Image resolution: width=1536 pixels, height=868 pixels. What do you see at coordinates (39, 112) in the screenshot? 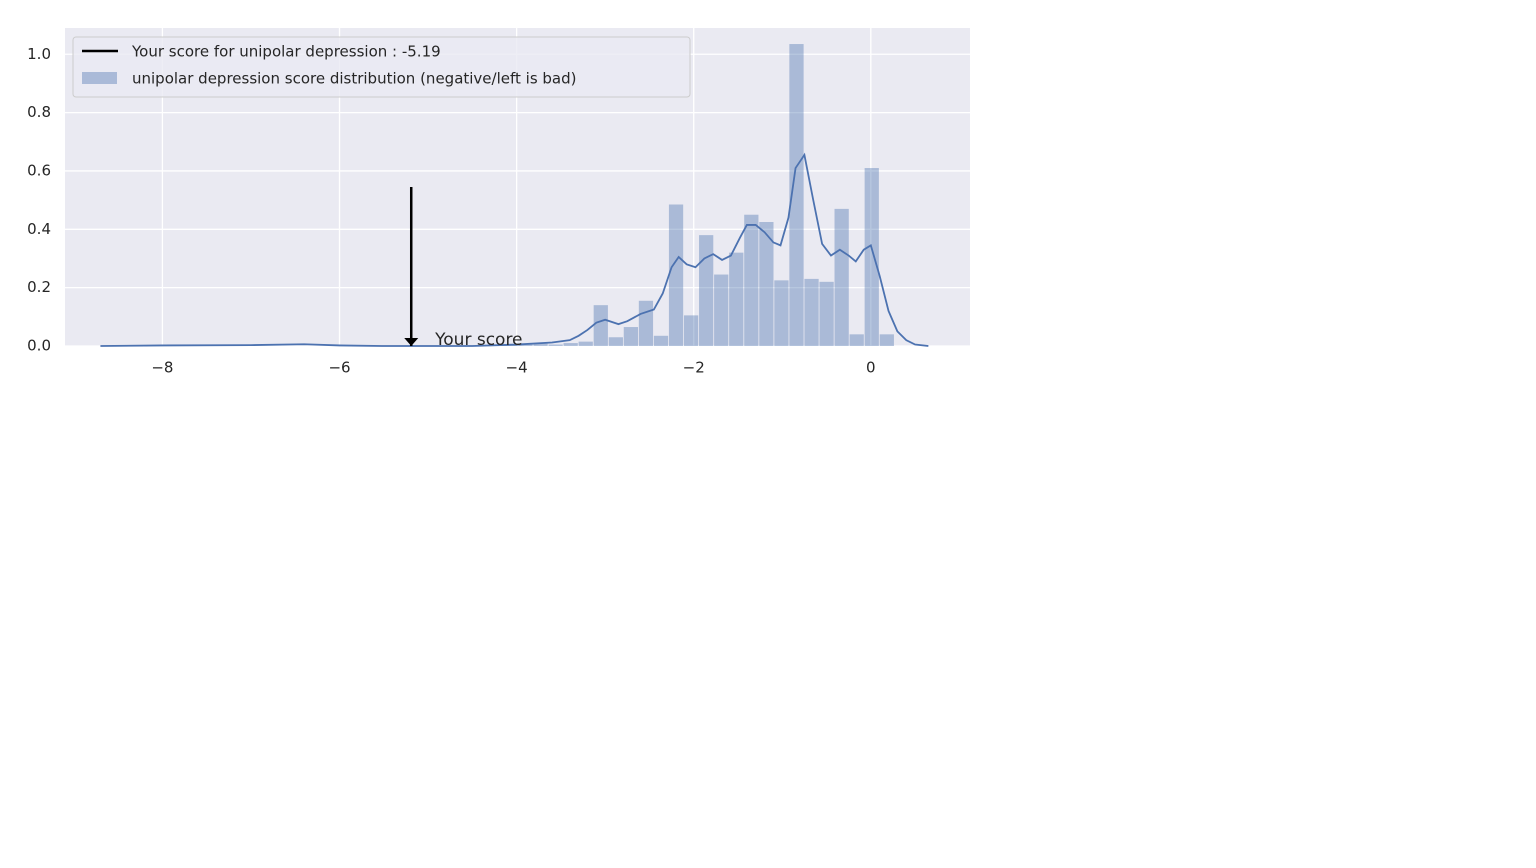
I see `y-tick-label: 0.8` at bounding box center [39, 112].